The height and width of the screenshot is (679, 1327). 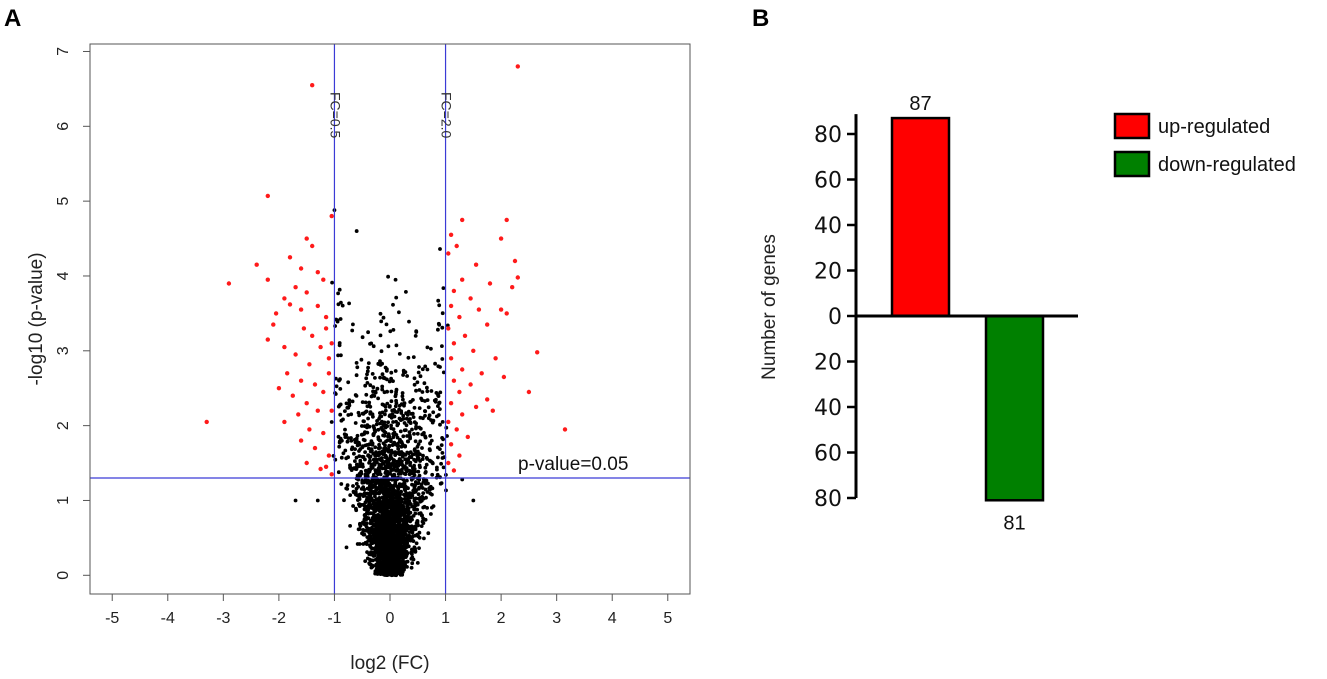 What do you see at coordinates (573, 464) in the screenshot?
I see `pvalue-threshold-label: p-value=0.05` at bounding box center [573, 464].